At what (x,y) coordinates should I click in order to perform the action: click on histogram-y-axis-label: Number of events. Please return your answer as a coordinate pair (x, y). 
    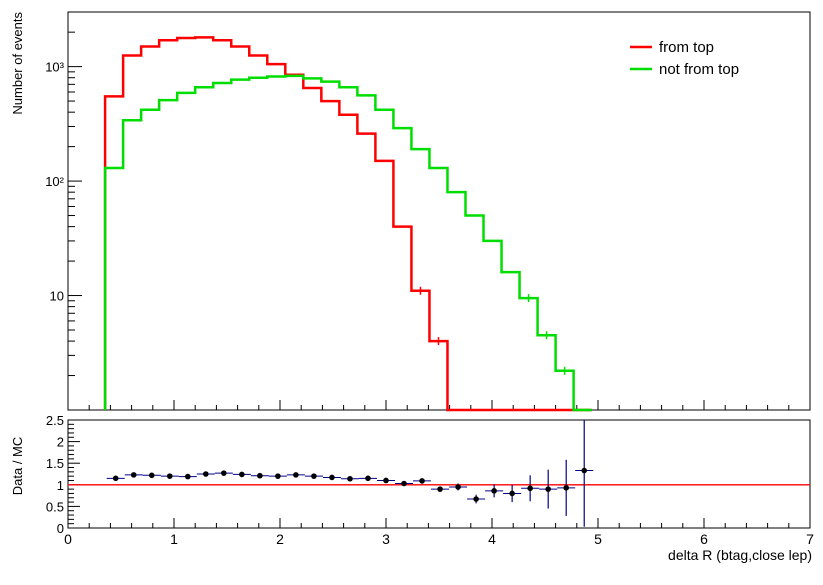
    Looking at the image, I should click on (17, 63).